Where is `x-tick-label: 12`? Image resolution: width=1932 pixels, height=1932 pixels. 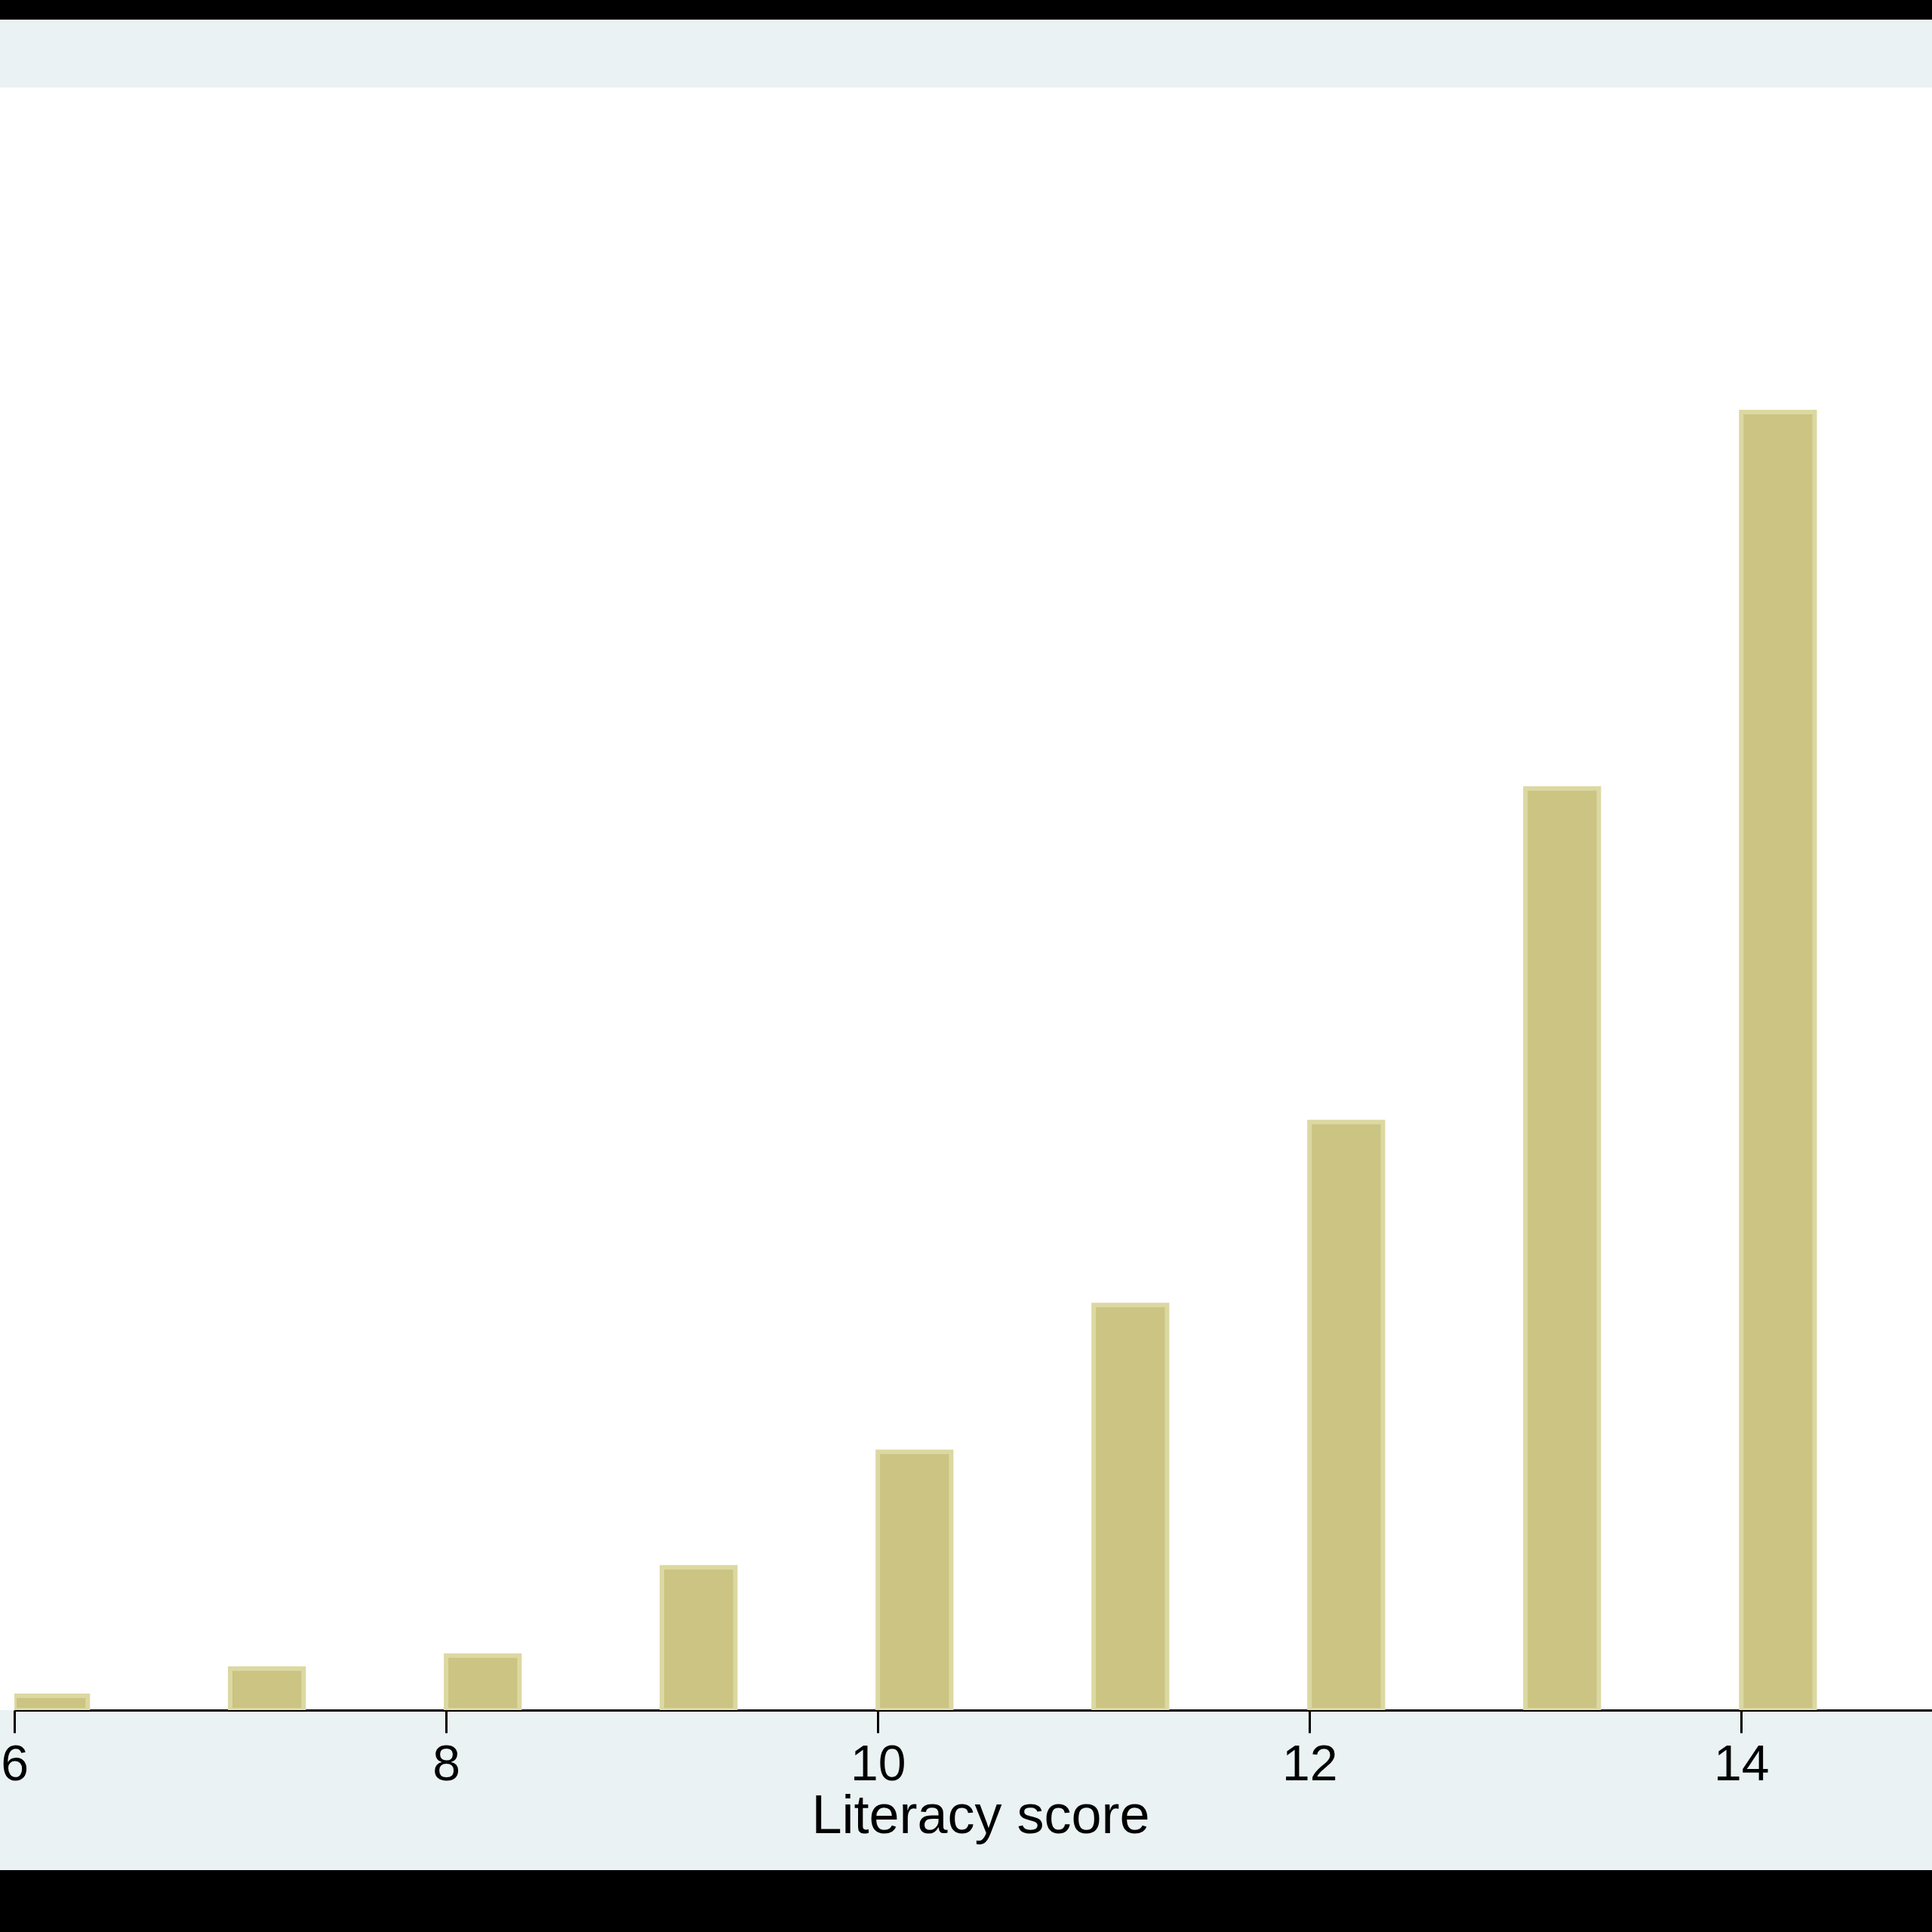 x-tick-label: 12 is located at coordinates (1309, 1762).